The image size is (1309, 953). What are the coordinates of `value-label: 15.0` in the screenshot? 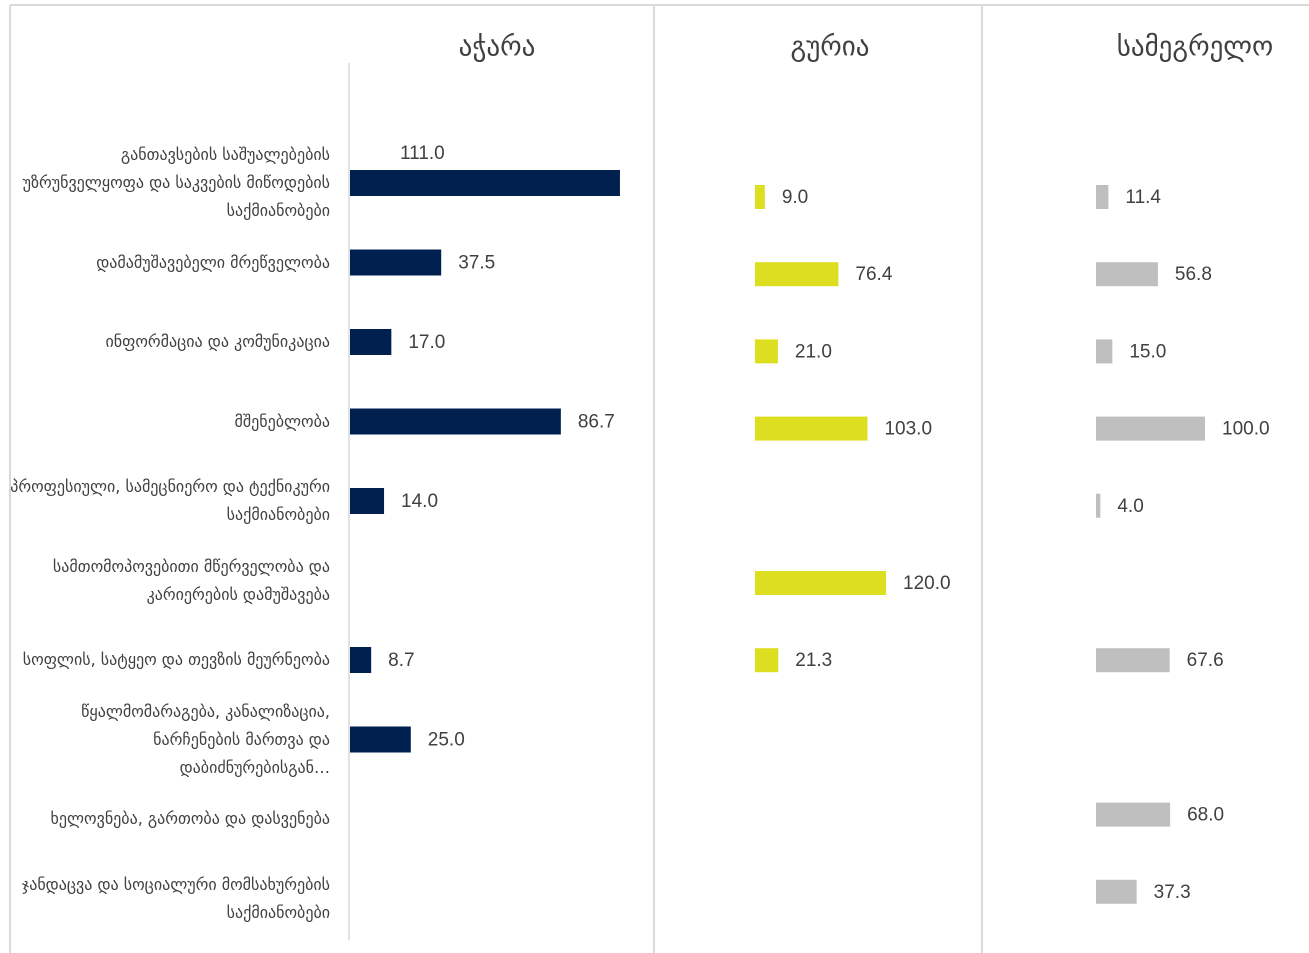 It's located at (1147, 351).